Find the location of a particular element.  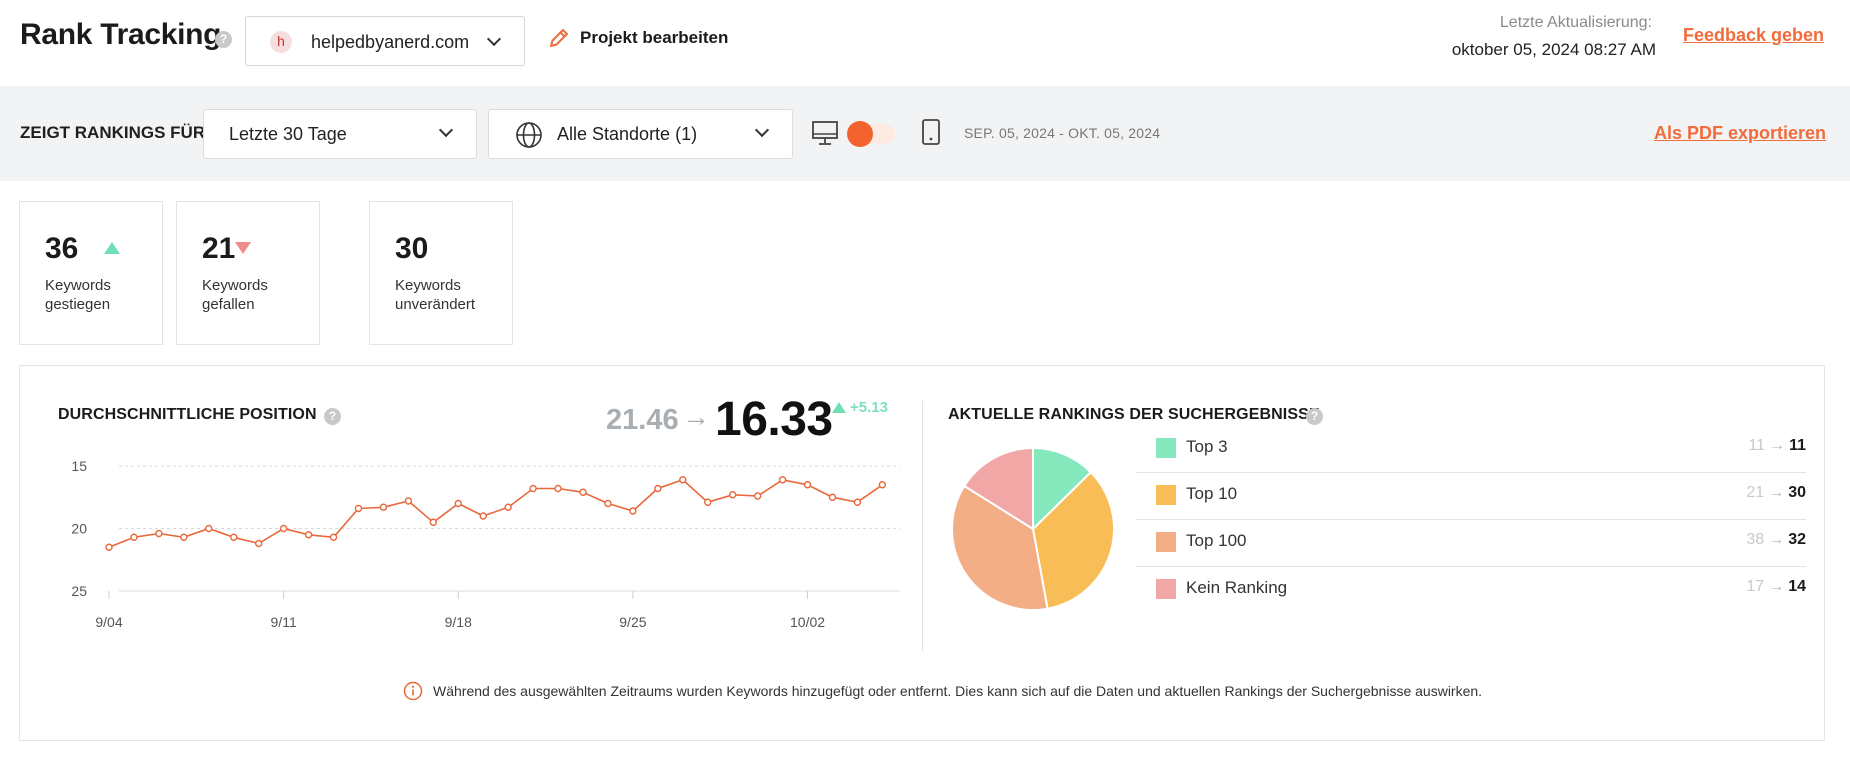

stat-value: 21 is located at coordinates (219, 248).